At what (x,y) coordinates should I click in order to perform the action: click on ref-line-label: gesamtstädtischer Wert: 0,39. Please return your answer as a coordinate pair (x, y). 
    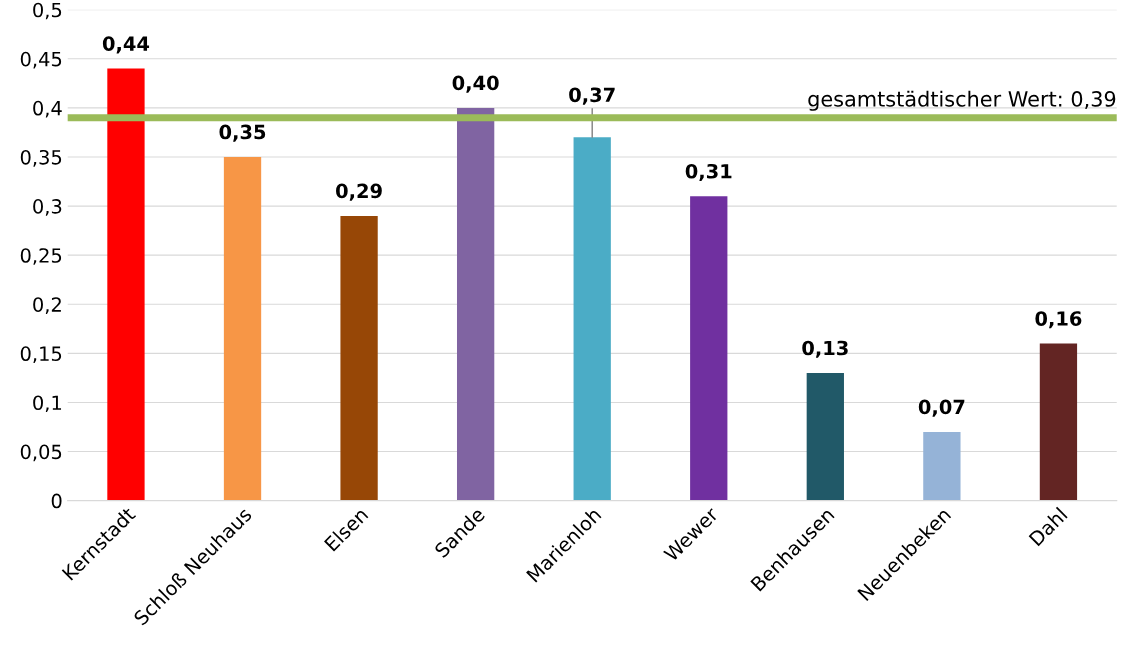
    Looking at the image, I should click on (962, 100).